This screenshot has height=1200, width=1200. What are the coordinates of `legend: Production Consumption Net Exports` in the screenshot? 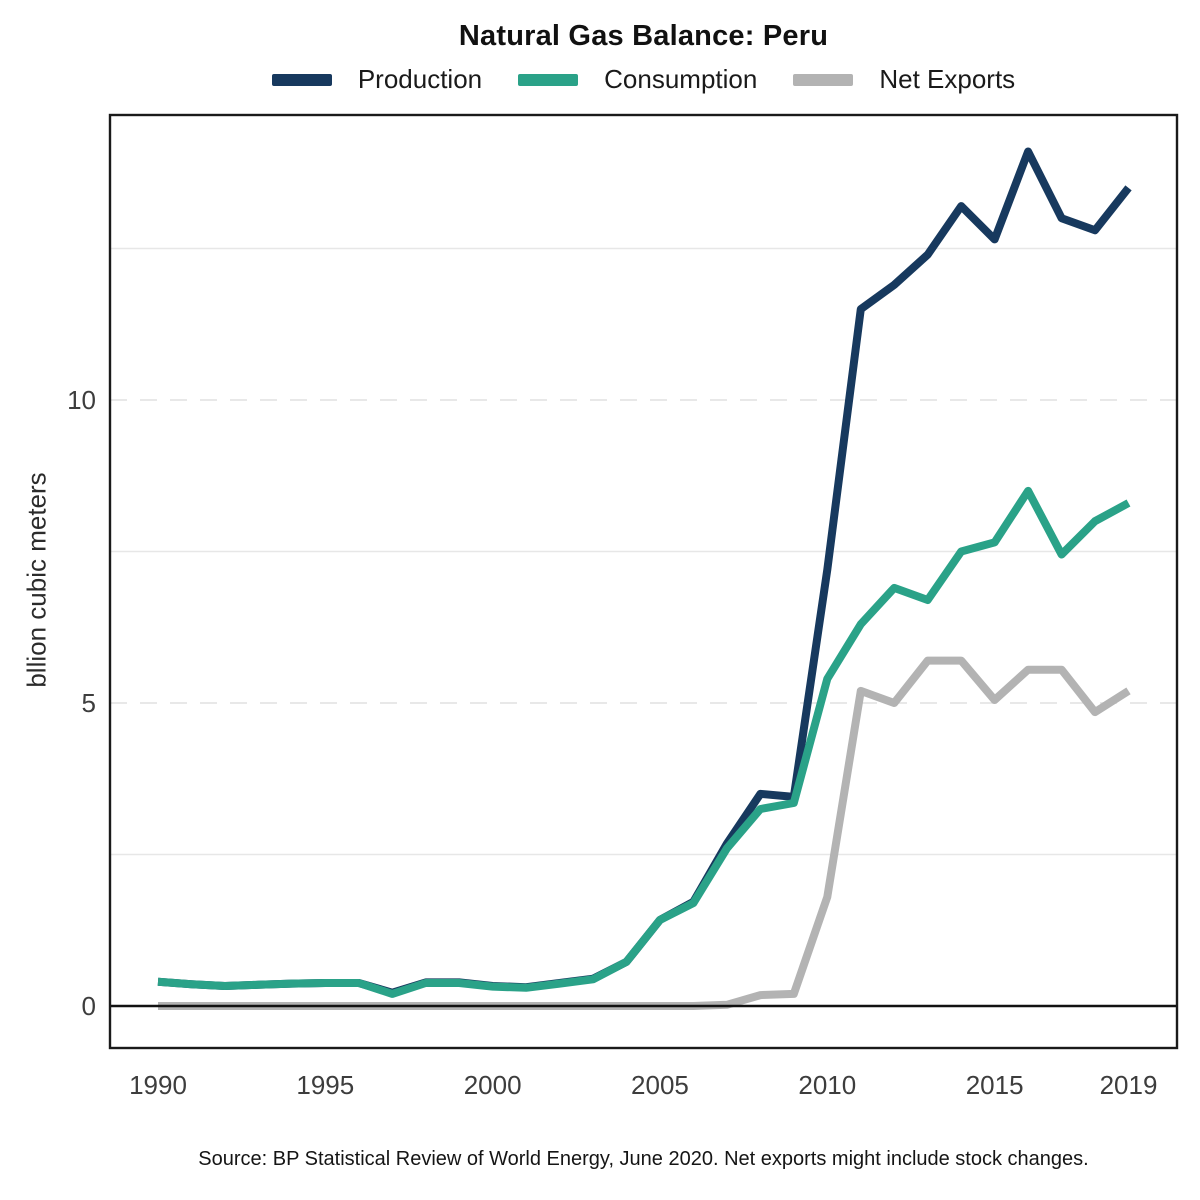 It's located at (643, 79).